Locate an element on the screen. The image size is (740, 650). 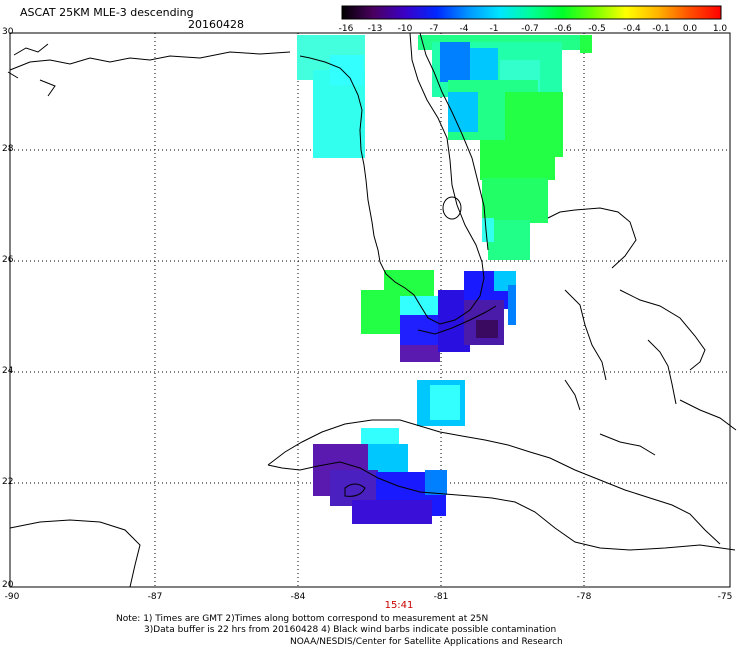
map-title: ASCAT 25KM MLE-3 descending is located at coordinates (107, 12).